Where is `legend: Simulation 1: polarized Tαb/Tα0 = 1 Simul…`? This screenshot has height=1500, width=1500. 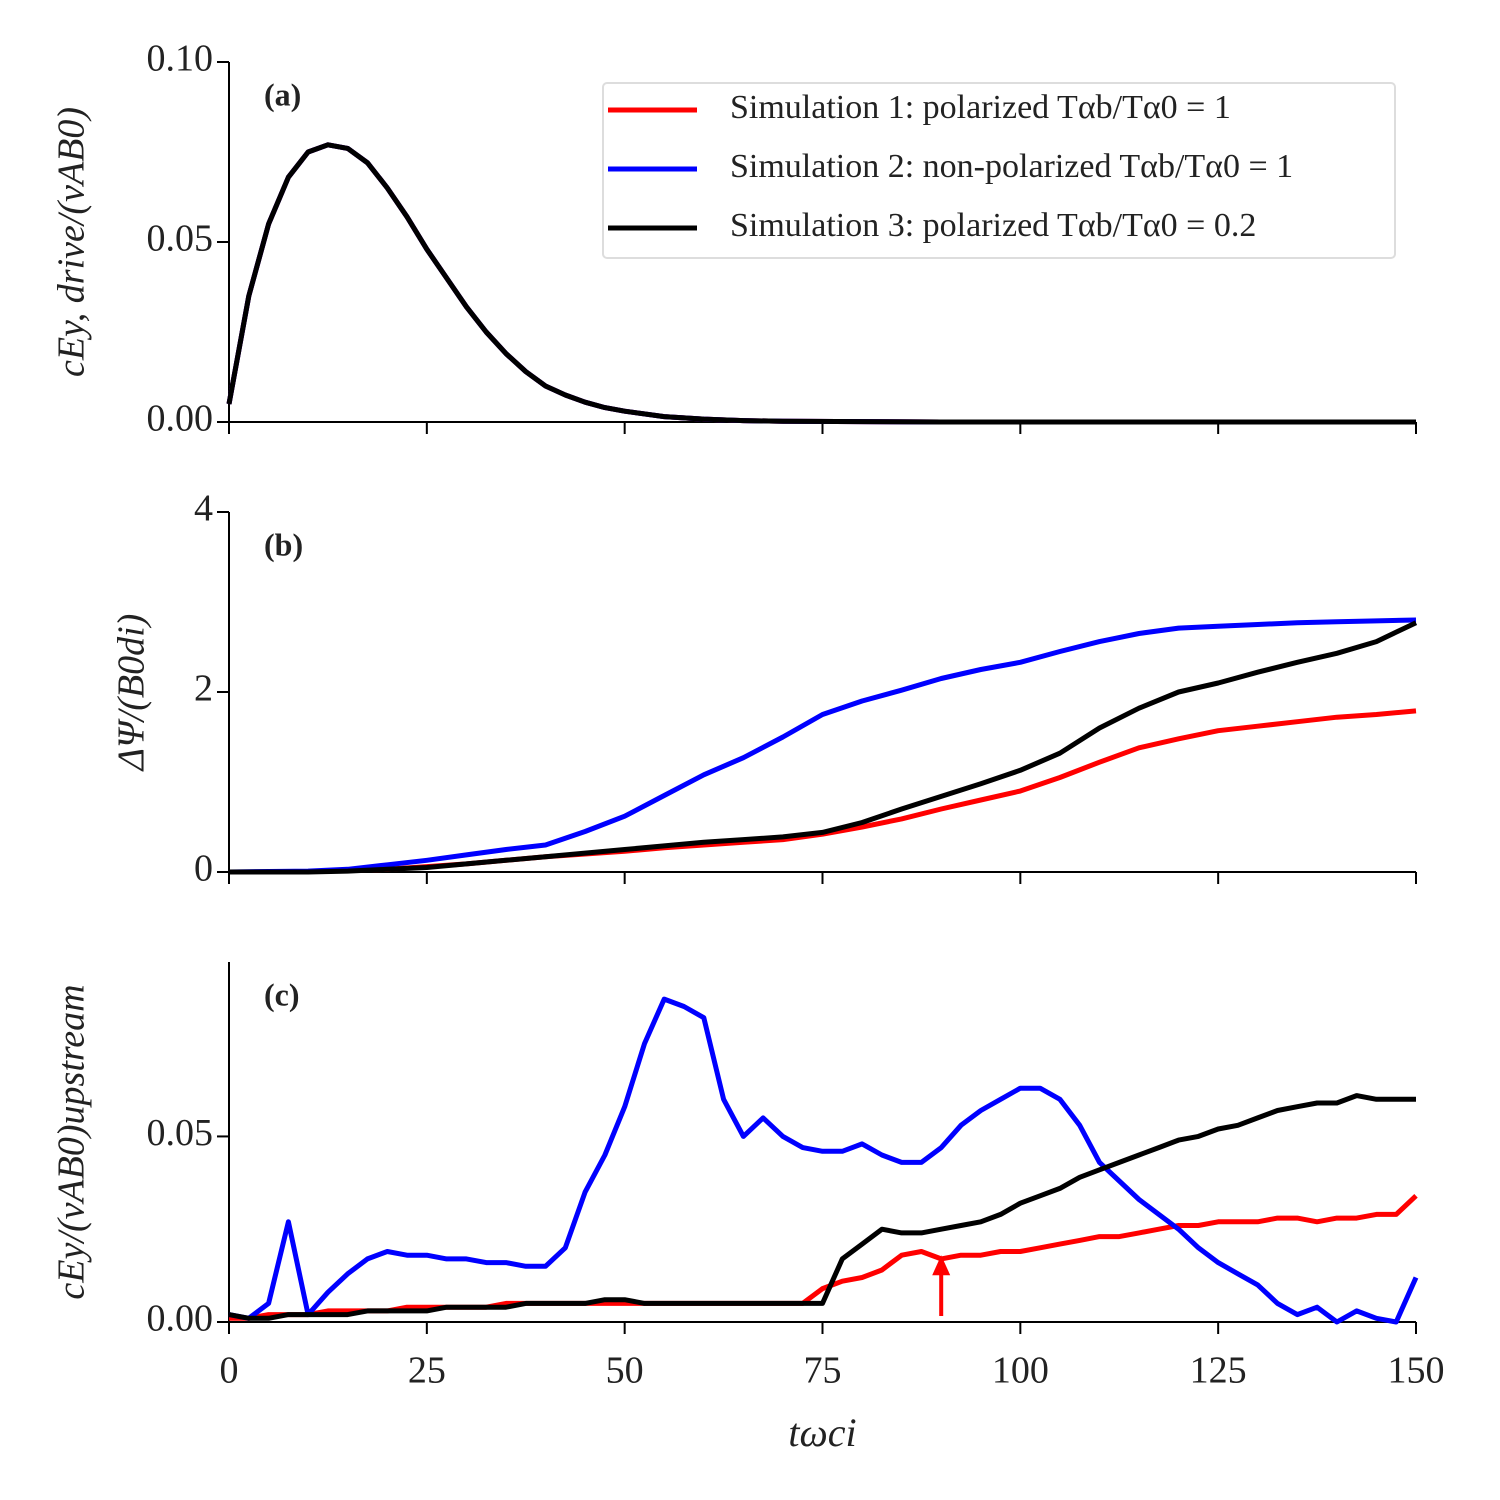
legend: Simulation 1: polarized Tαb/Tα0 = 1 Simul… is located at coordinates (999, 170).